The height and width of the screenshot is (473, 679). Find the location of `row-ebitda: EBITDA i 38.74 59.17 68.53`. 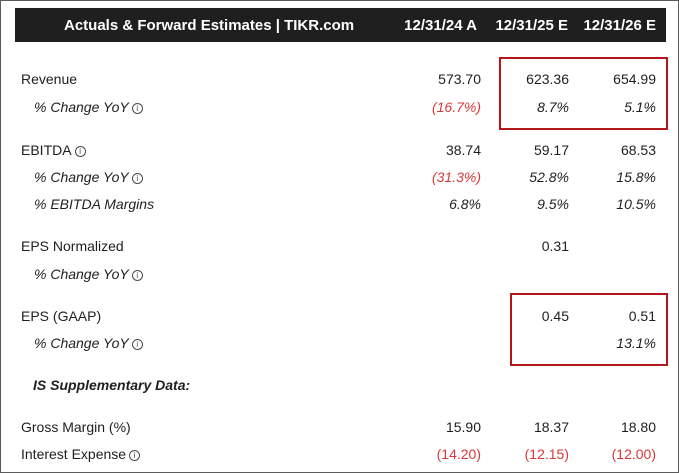

row-ebitda: EBITDA i 38.74 59.17 68.53 is located at coordinates (339, 151).